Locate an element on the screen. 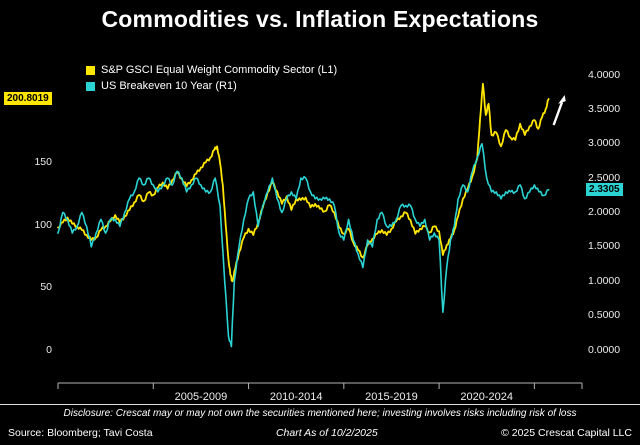 The image size is (640, 445). right-axis-tick-label: 3.5000 is located at coordinates (604, 108).